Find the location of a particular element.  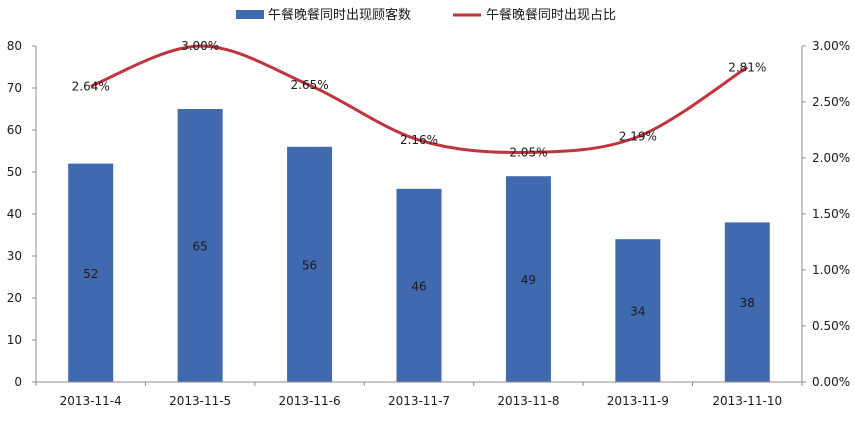

bar-value-label: 65 is located at coordinates (200, 247).